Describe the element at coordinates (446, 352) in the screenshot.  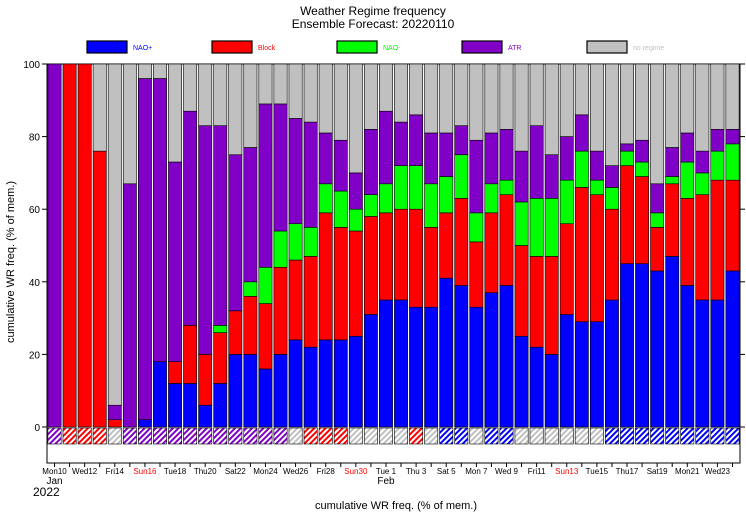
I see `bar-segment-nao--26` at that location.